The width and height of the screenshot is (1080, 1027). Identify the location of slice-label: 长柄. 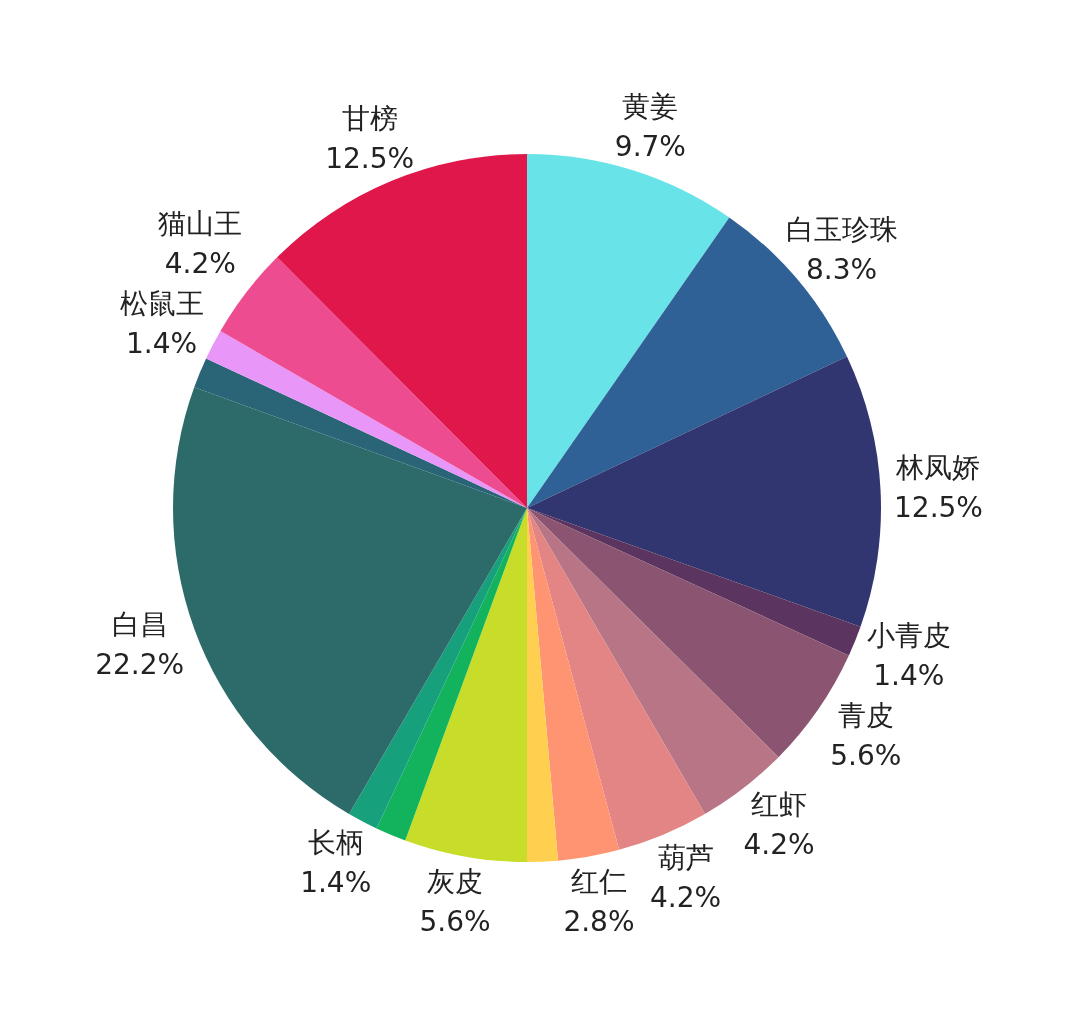
(335, 842).